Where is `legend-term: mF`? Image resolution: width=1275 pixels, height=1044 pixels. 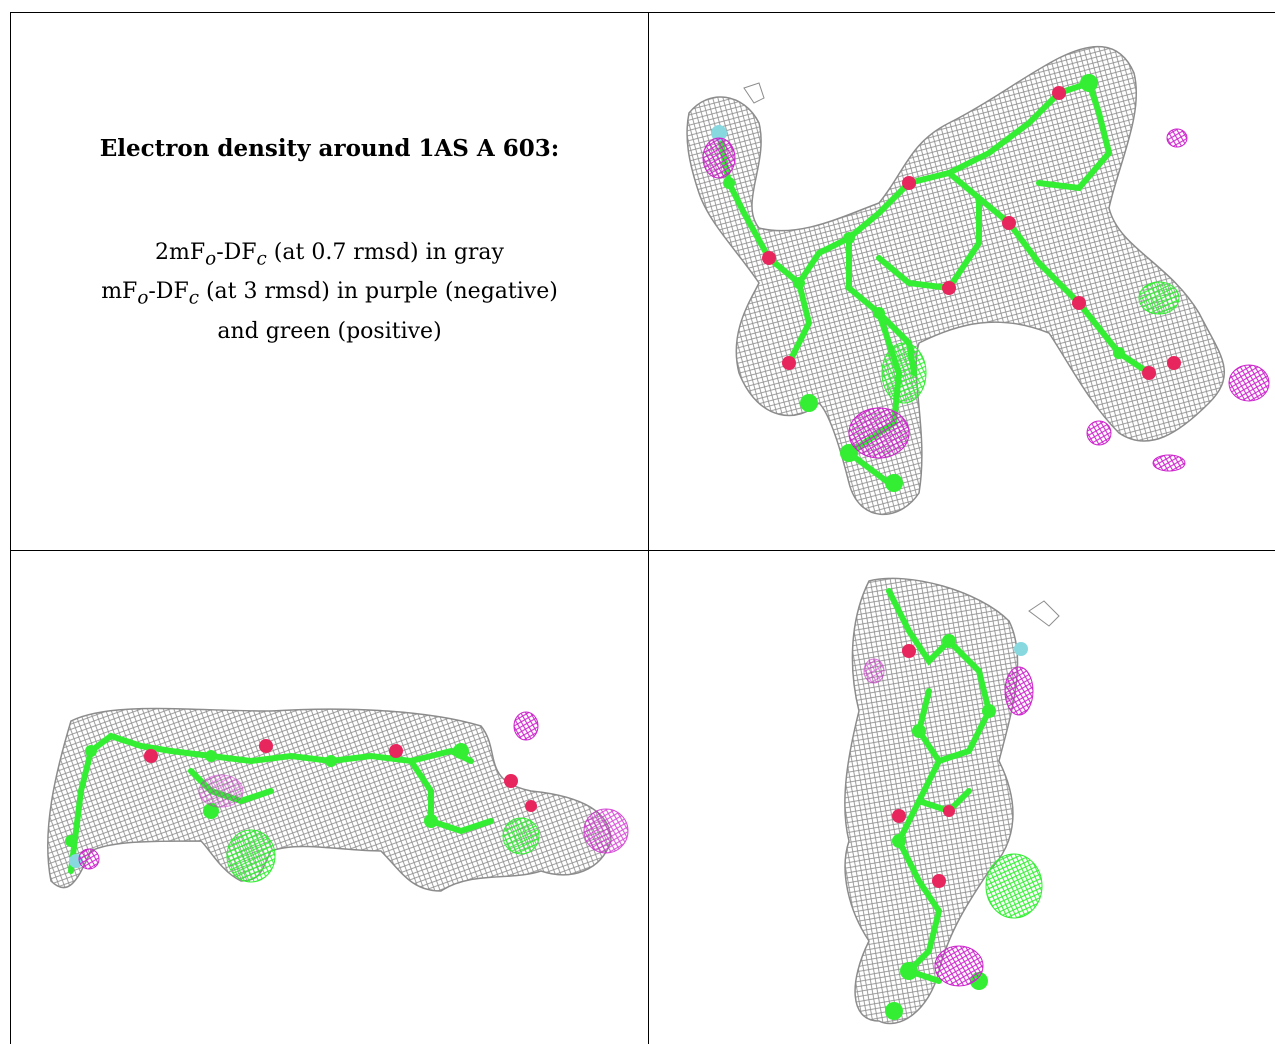 legend-term: mF is located at coordinates (119, 292).